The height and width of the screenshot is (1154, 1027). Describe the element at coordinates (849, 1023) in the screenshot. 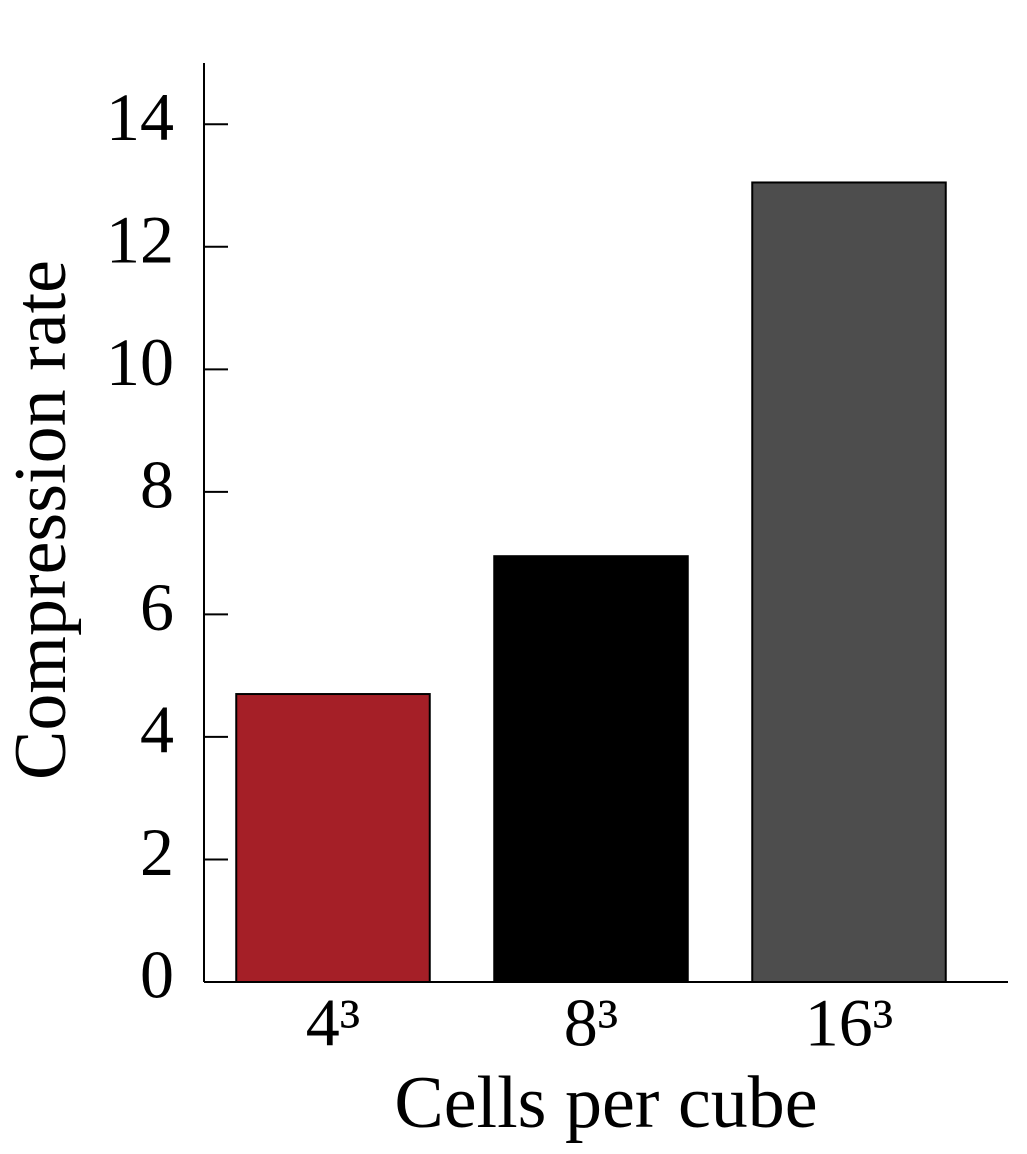

I see `x-tick-label: 16³` at that location.